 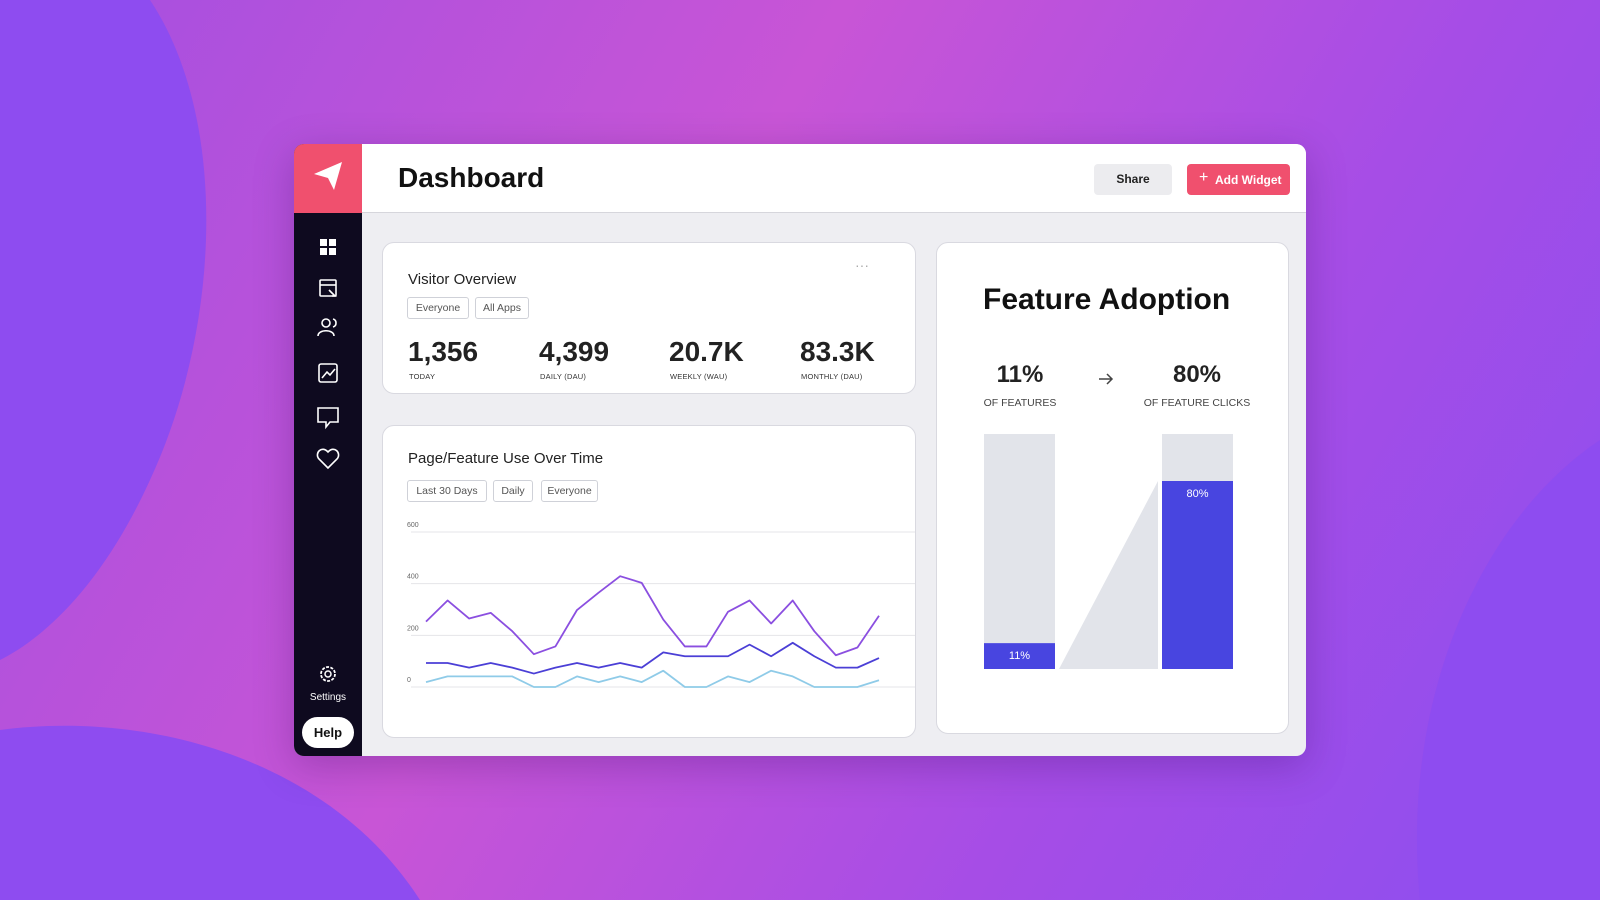 I want to click on settings-label: Settings, so click(x=328, y=697).